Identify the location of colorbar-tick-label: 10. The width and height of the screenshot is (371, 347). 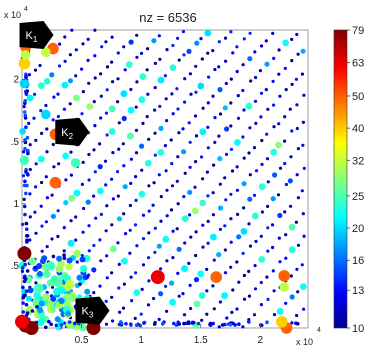
(358, 329).